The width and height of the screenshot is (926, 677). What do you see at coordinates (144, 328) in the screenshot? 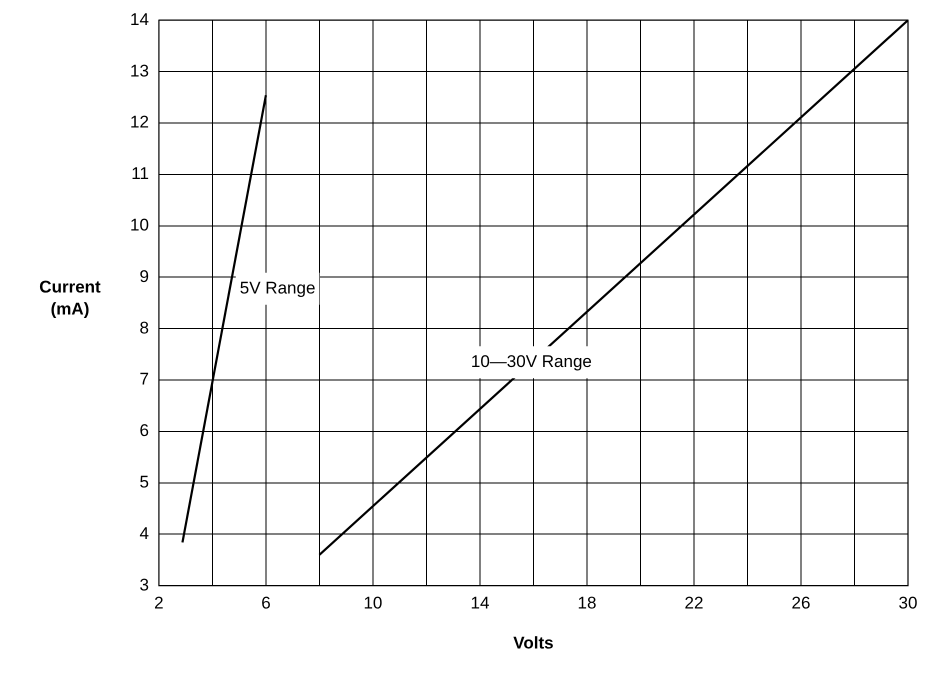
I see `y-tick-label: 8` at bounding box center [144, 328].